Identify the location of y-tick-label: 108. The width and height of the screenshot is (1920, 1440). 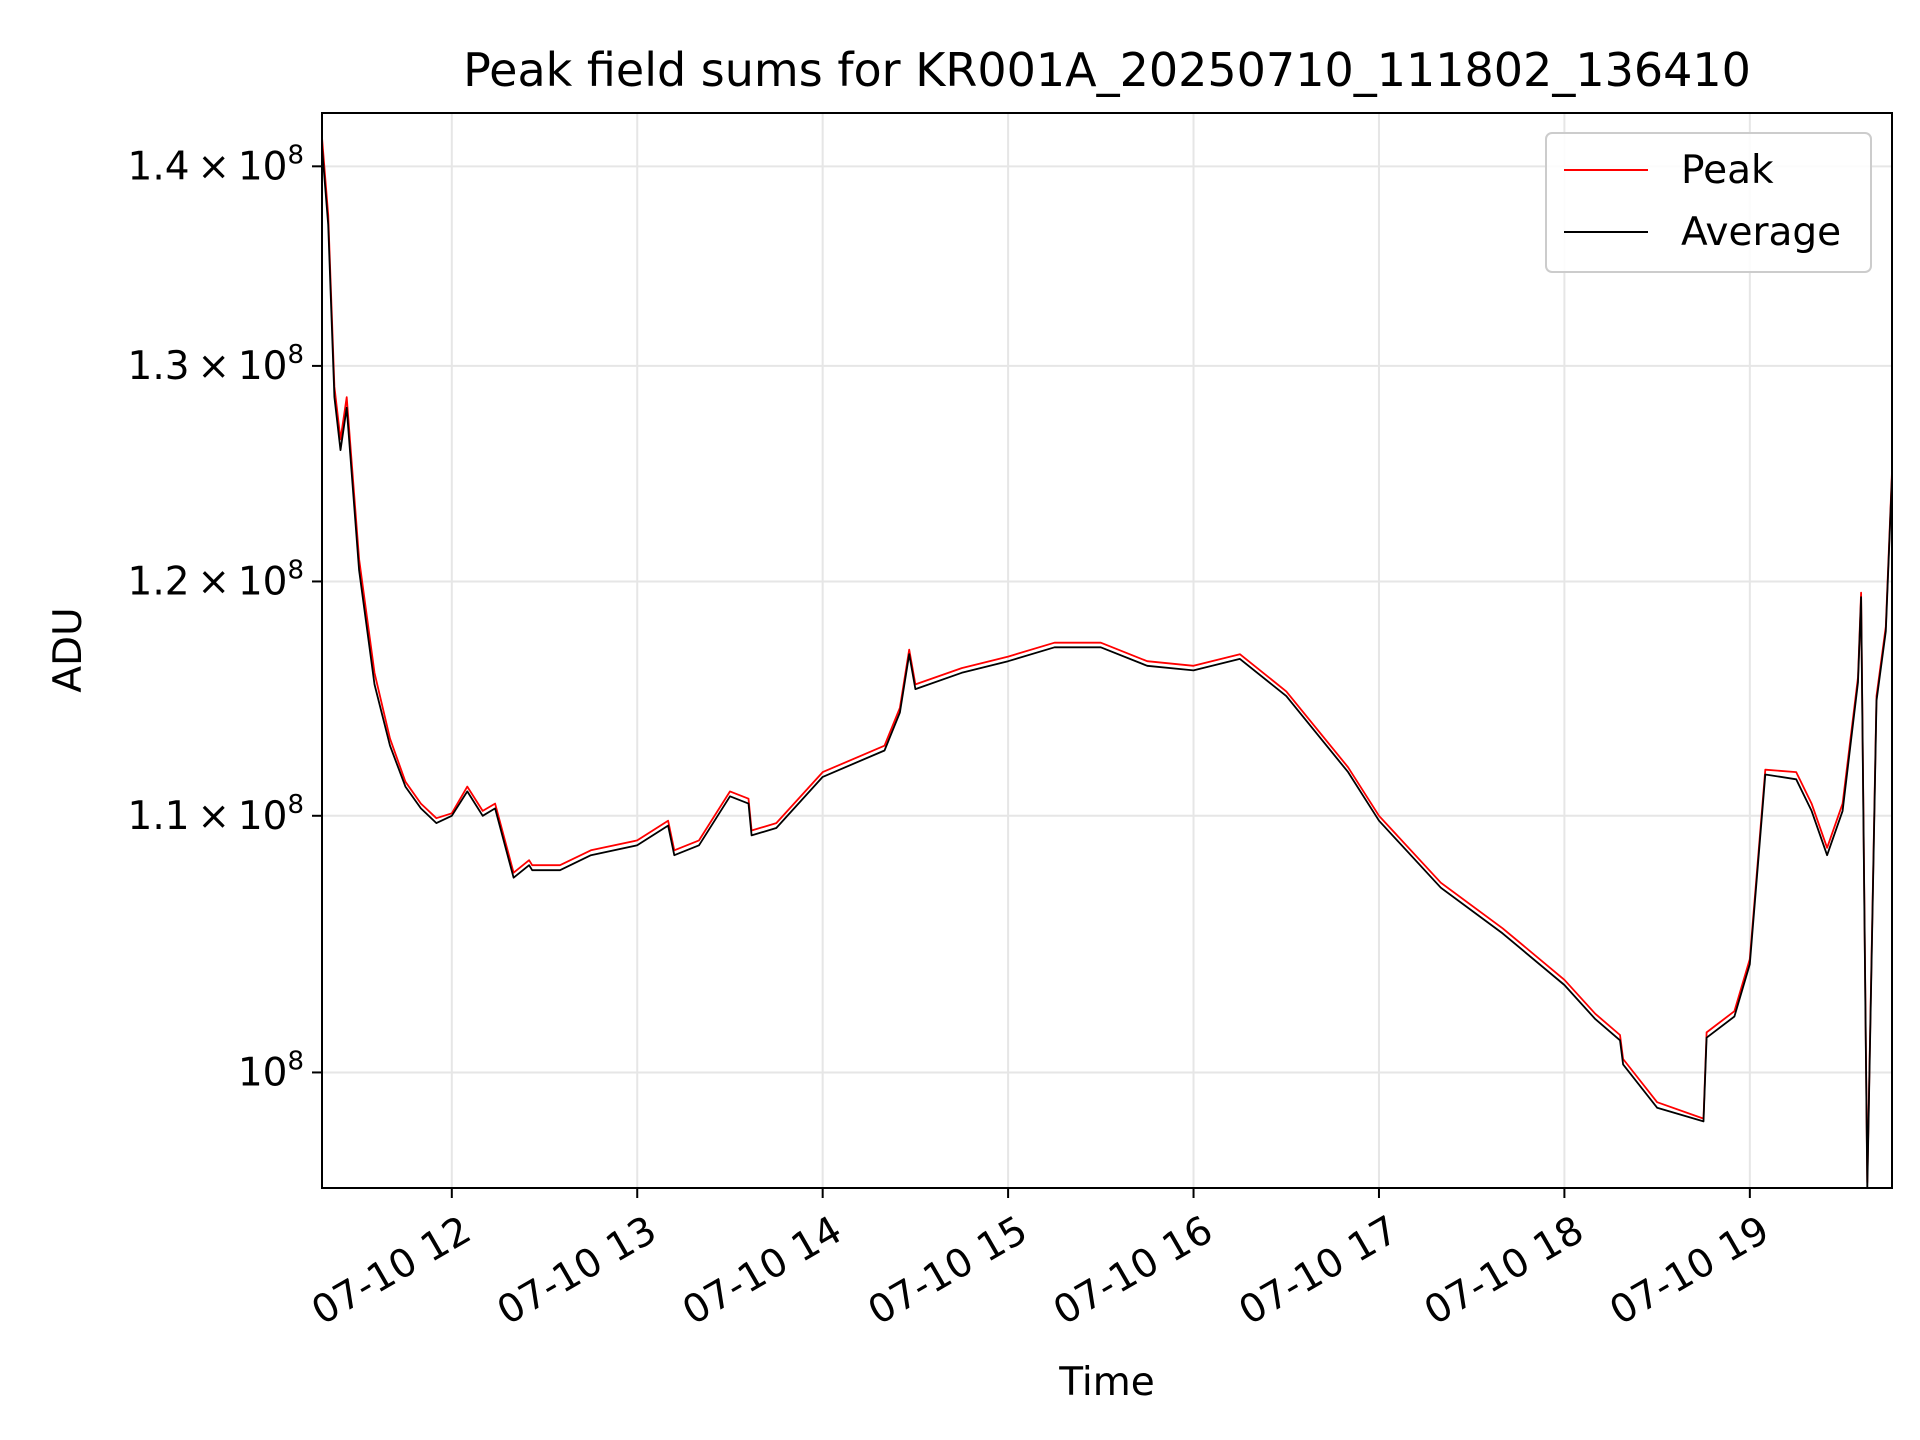
(271, 1070).